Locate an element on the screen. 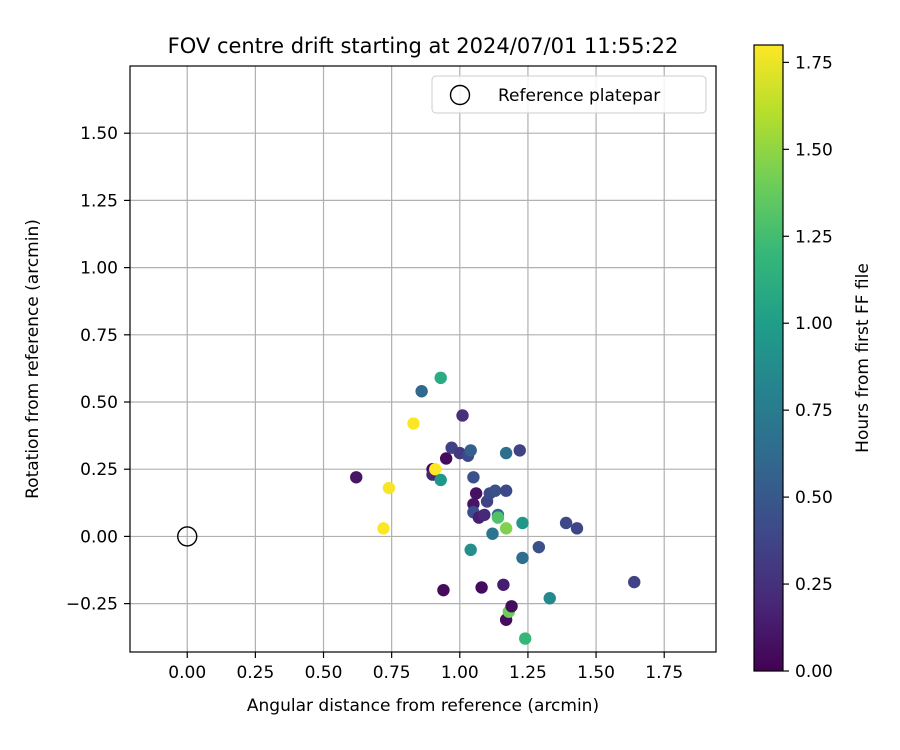 This screenshot has height=750, width=900. legend-label: Reference platepar is located at coordinates (579, 96).